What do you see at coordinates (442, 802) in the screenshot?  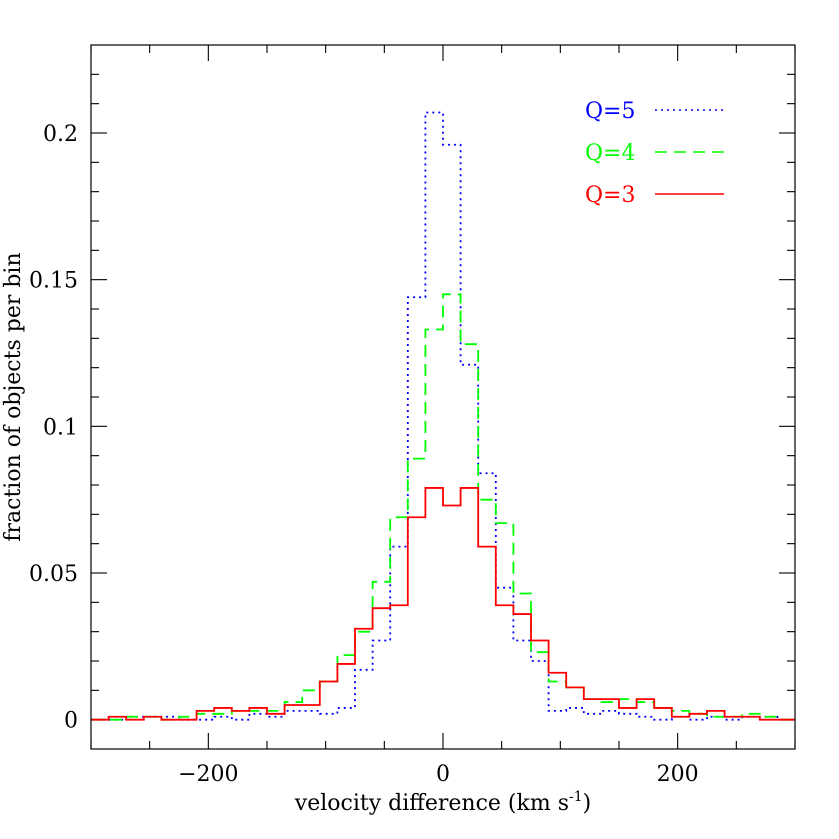 I see `x-axis-label: velocity difference (km s-1)` at bounding box center [442, 802].